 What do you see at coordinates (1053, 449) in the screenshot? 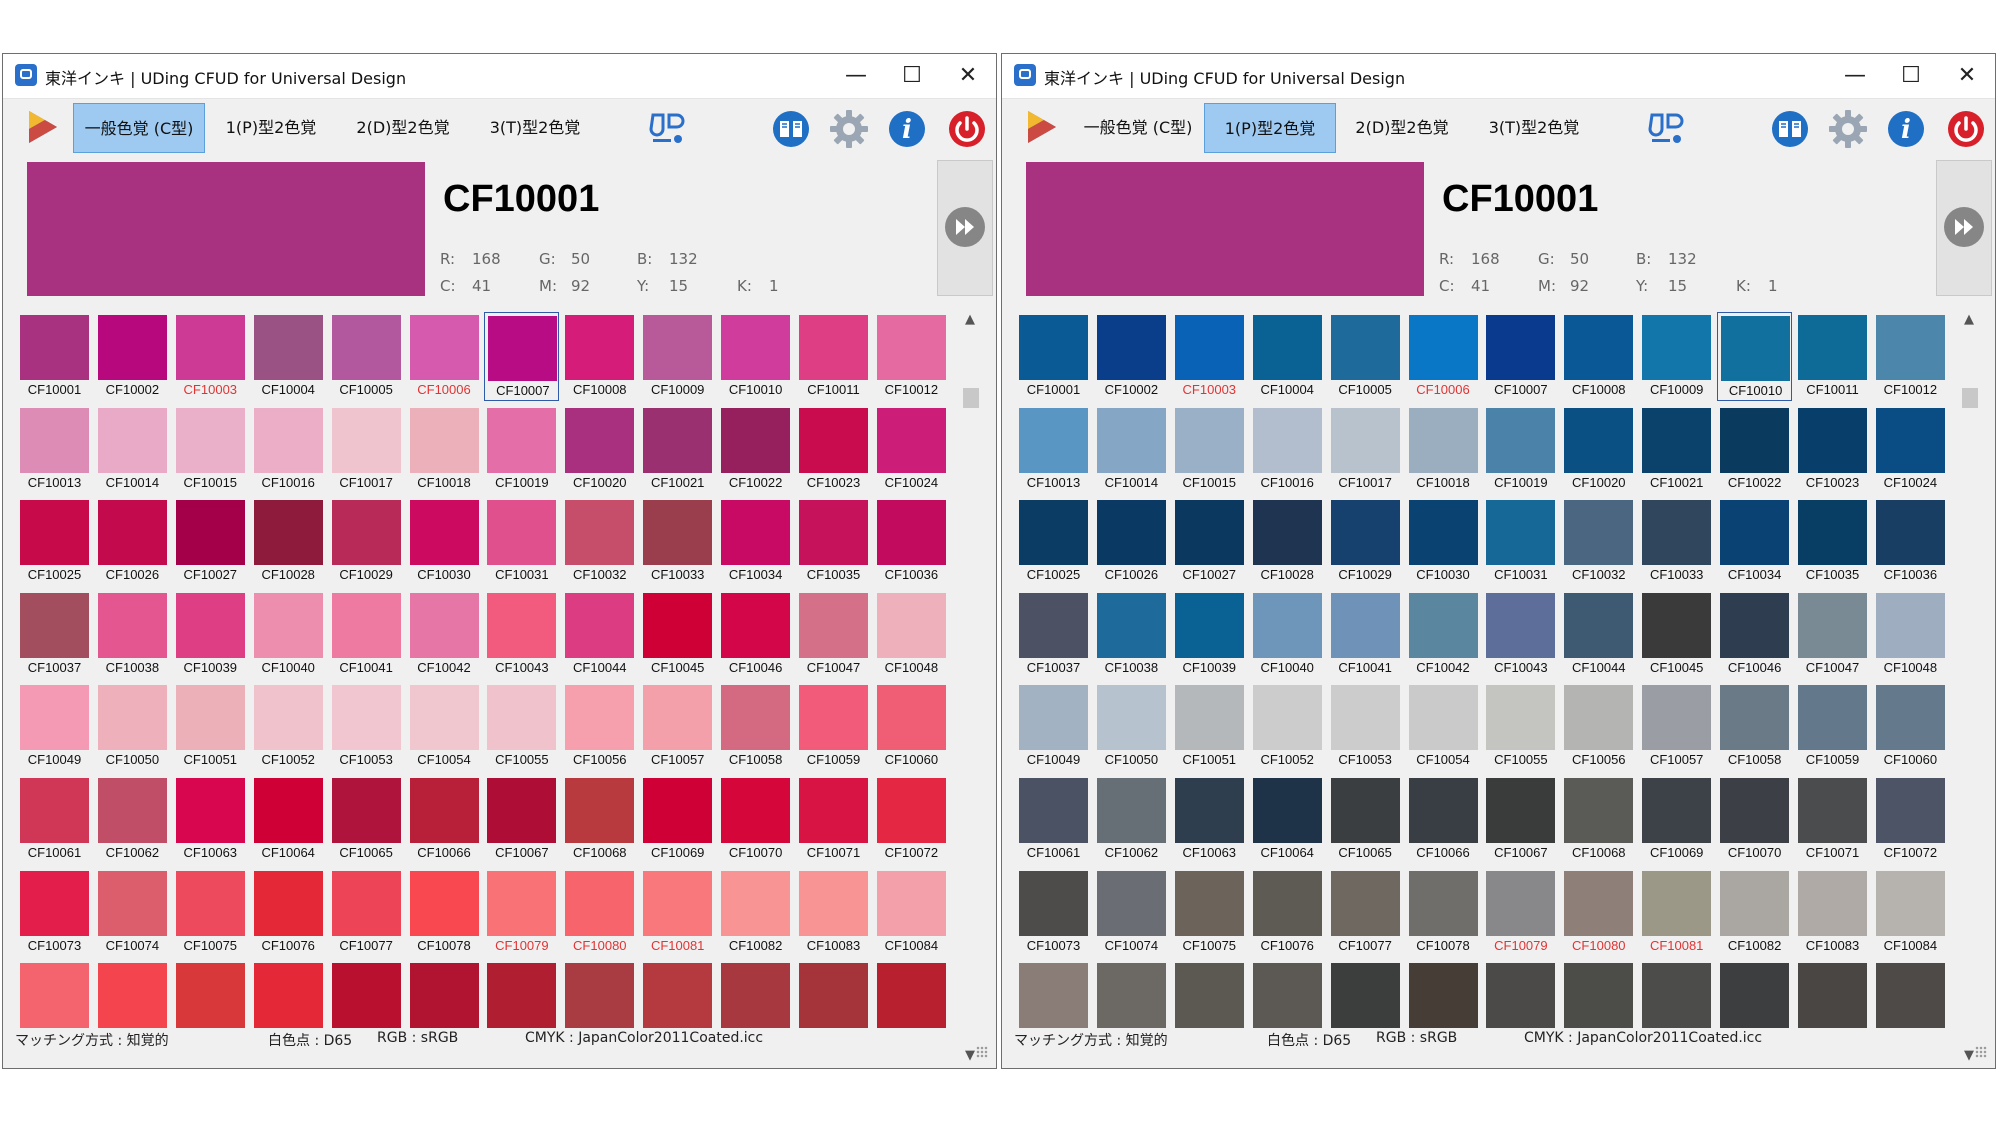
I see `color-swatch: CF10013` at bounding box center [1053, 449].